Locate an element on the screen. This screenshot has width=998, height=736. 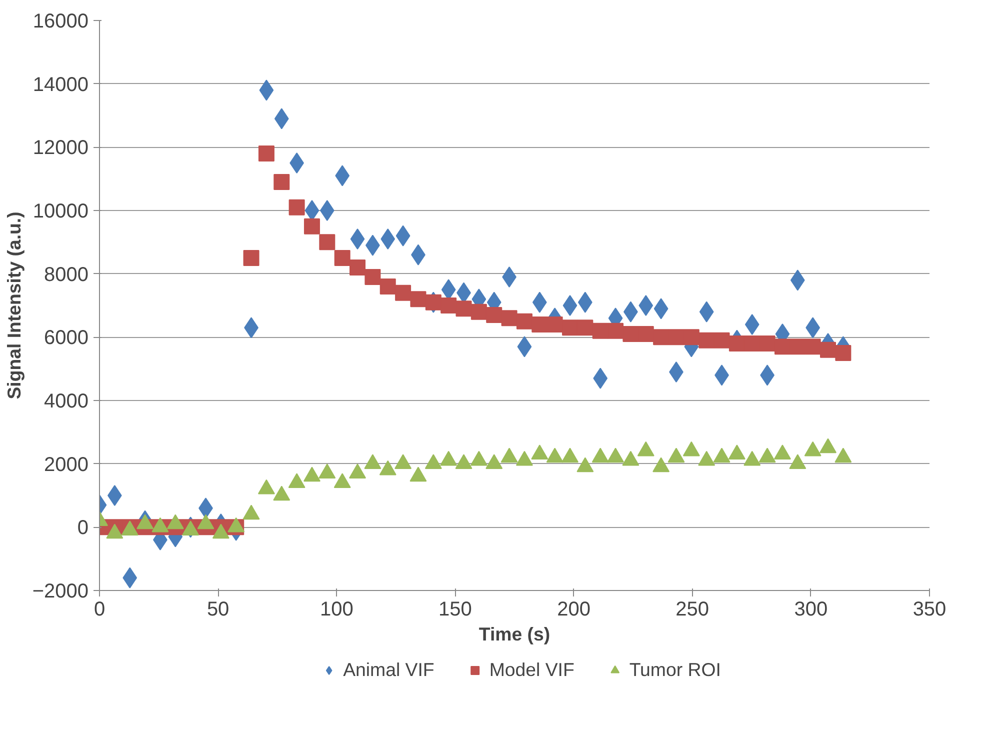
legend-label: Tumor ROI is located at coordinates (675, 669).